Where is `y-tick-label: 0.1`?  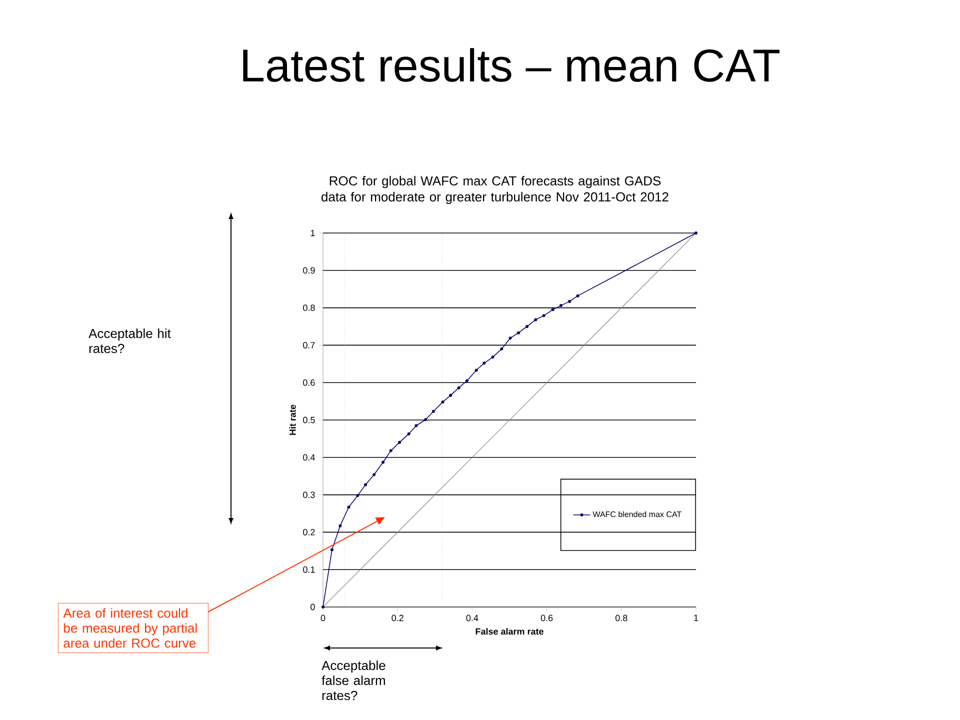 y-tick-label: 0.1 is located at coordinates (309, 569).